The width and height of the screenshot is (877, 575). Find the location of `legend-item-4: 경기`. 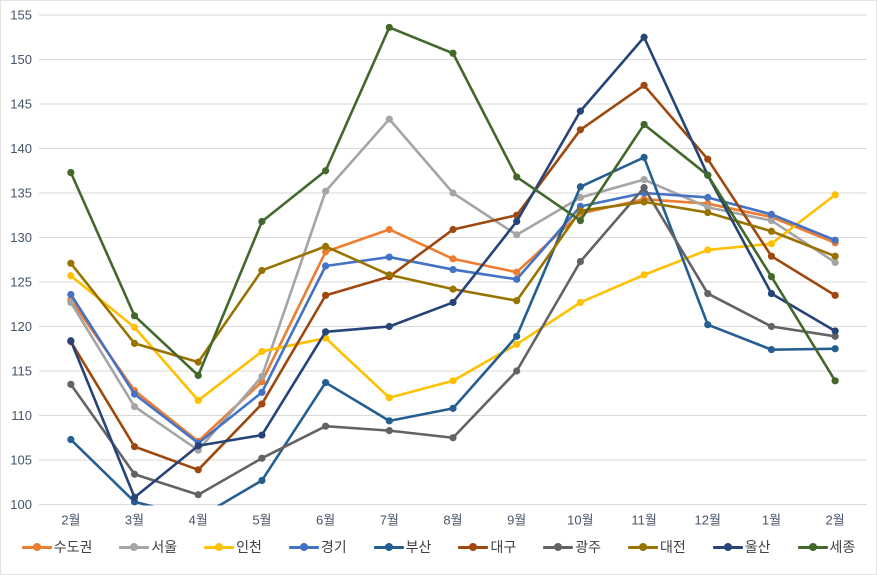

legend-item-4: 경기 is located at coordinates (317, 547).